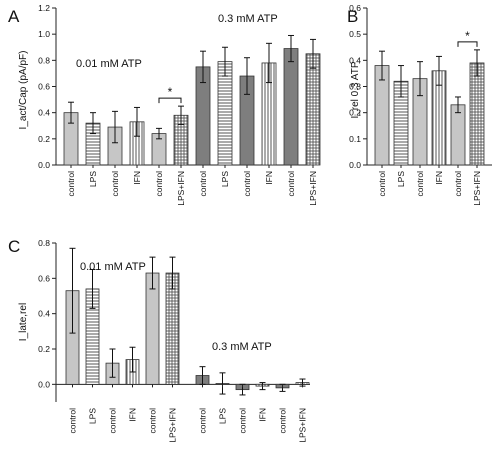 The width and height of the screenshot is (500, 458). What do you see at coordinates (44, 8) in the screenshot?
I see `y-tick-label: 1.2` at bounding box center [44, 8].